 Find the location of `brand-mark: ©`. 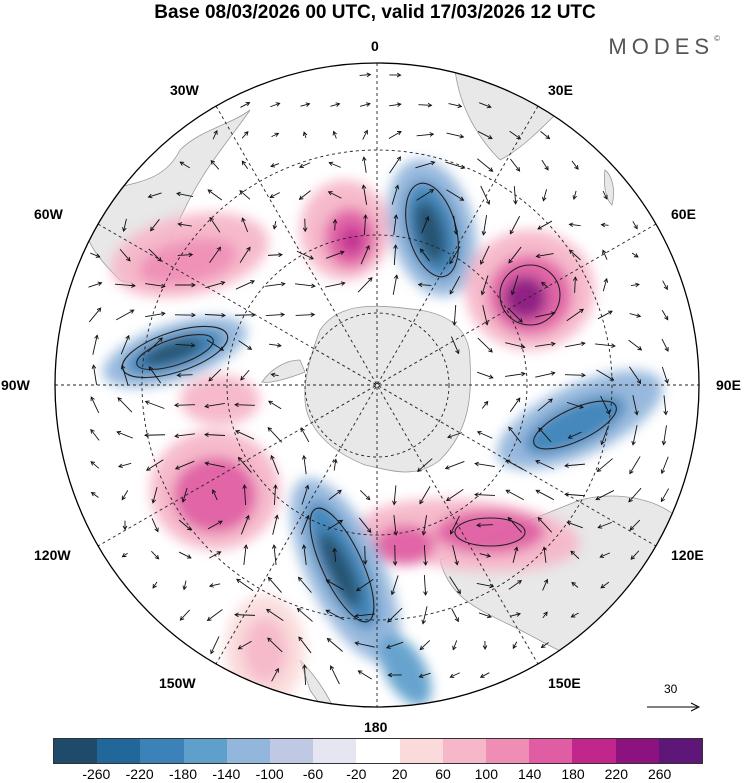

brand-mark: © is located at coordinates (717, 38).